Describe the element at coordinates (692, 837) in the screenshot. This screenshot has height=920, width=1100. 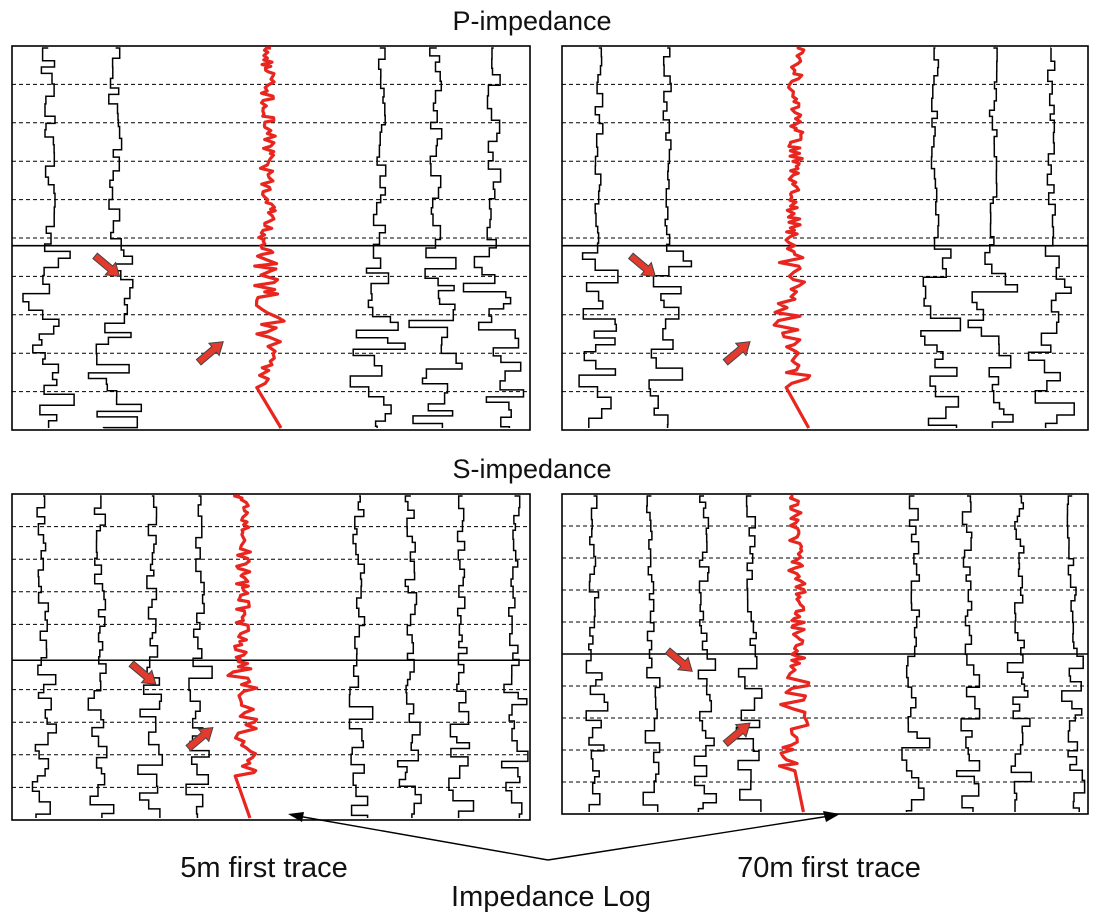
I see `pointer-line-right` at that location.